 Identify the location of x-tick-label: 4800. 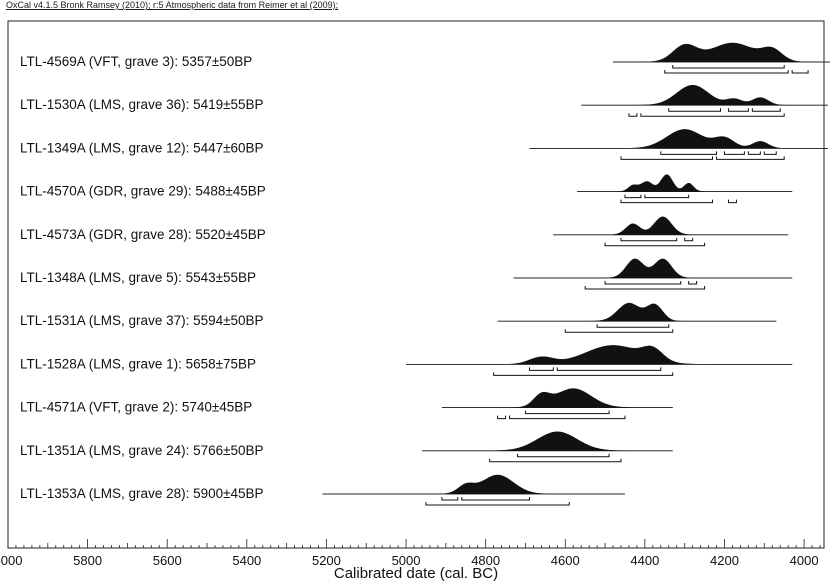
(485, 560).